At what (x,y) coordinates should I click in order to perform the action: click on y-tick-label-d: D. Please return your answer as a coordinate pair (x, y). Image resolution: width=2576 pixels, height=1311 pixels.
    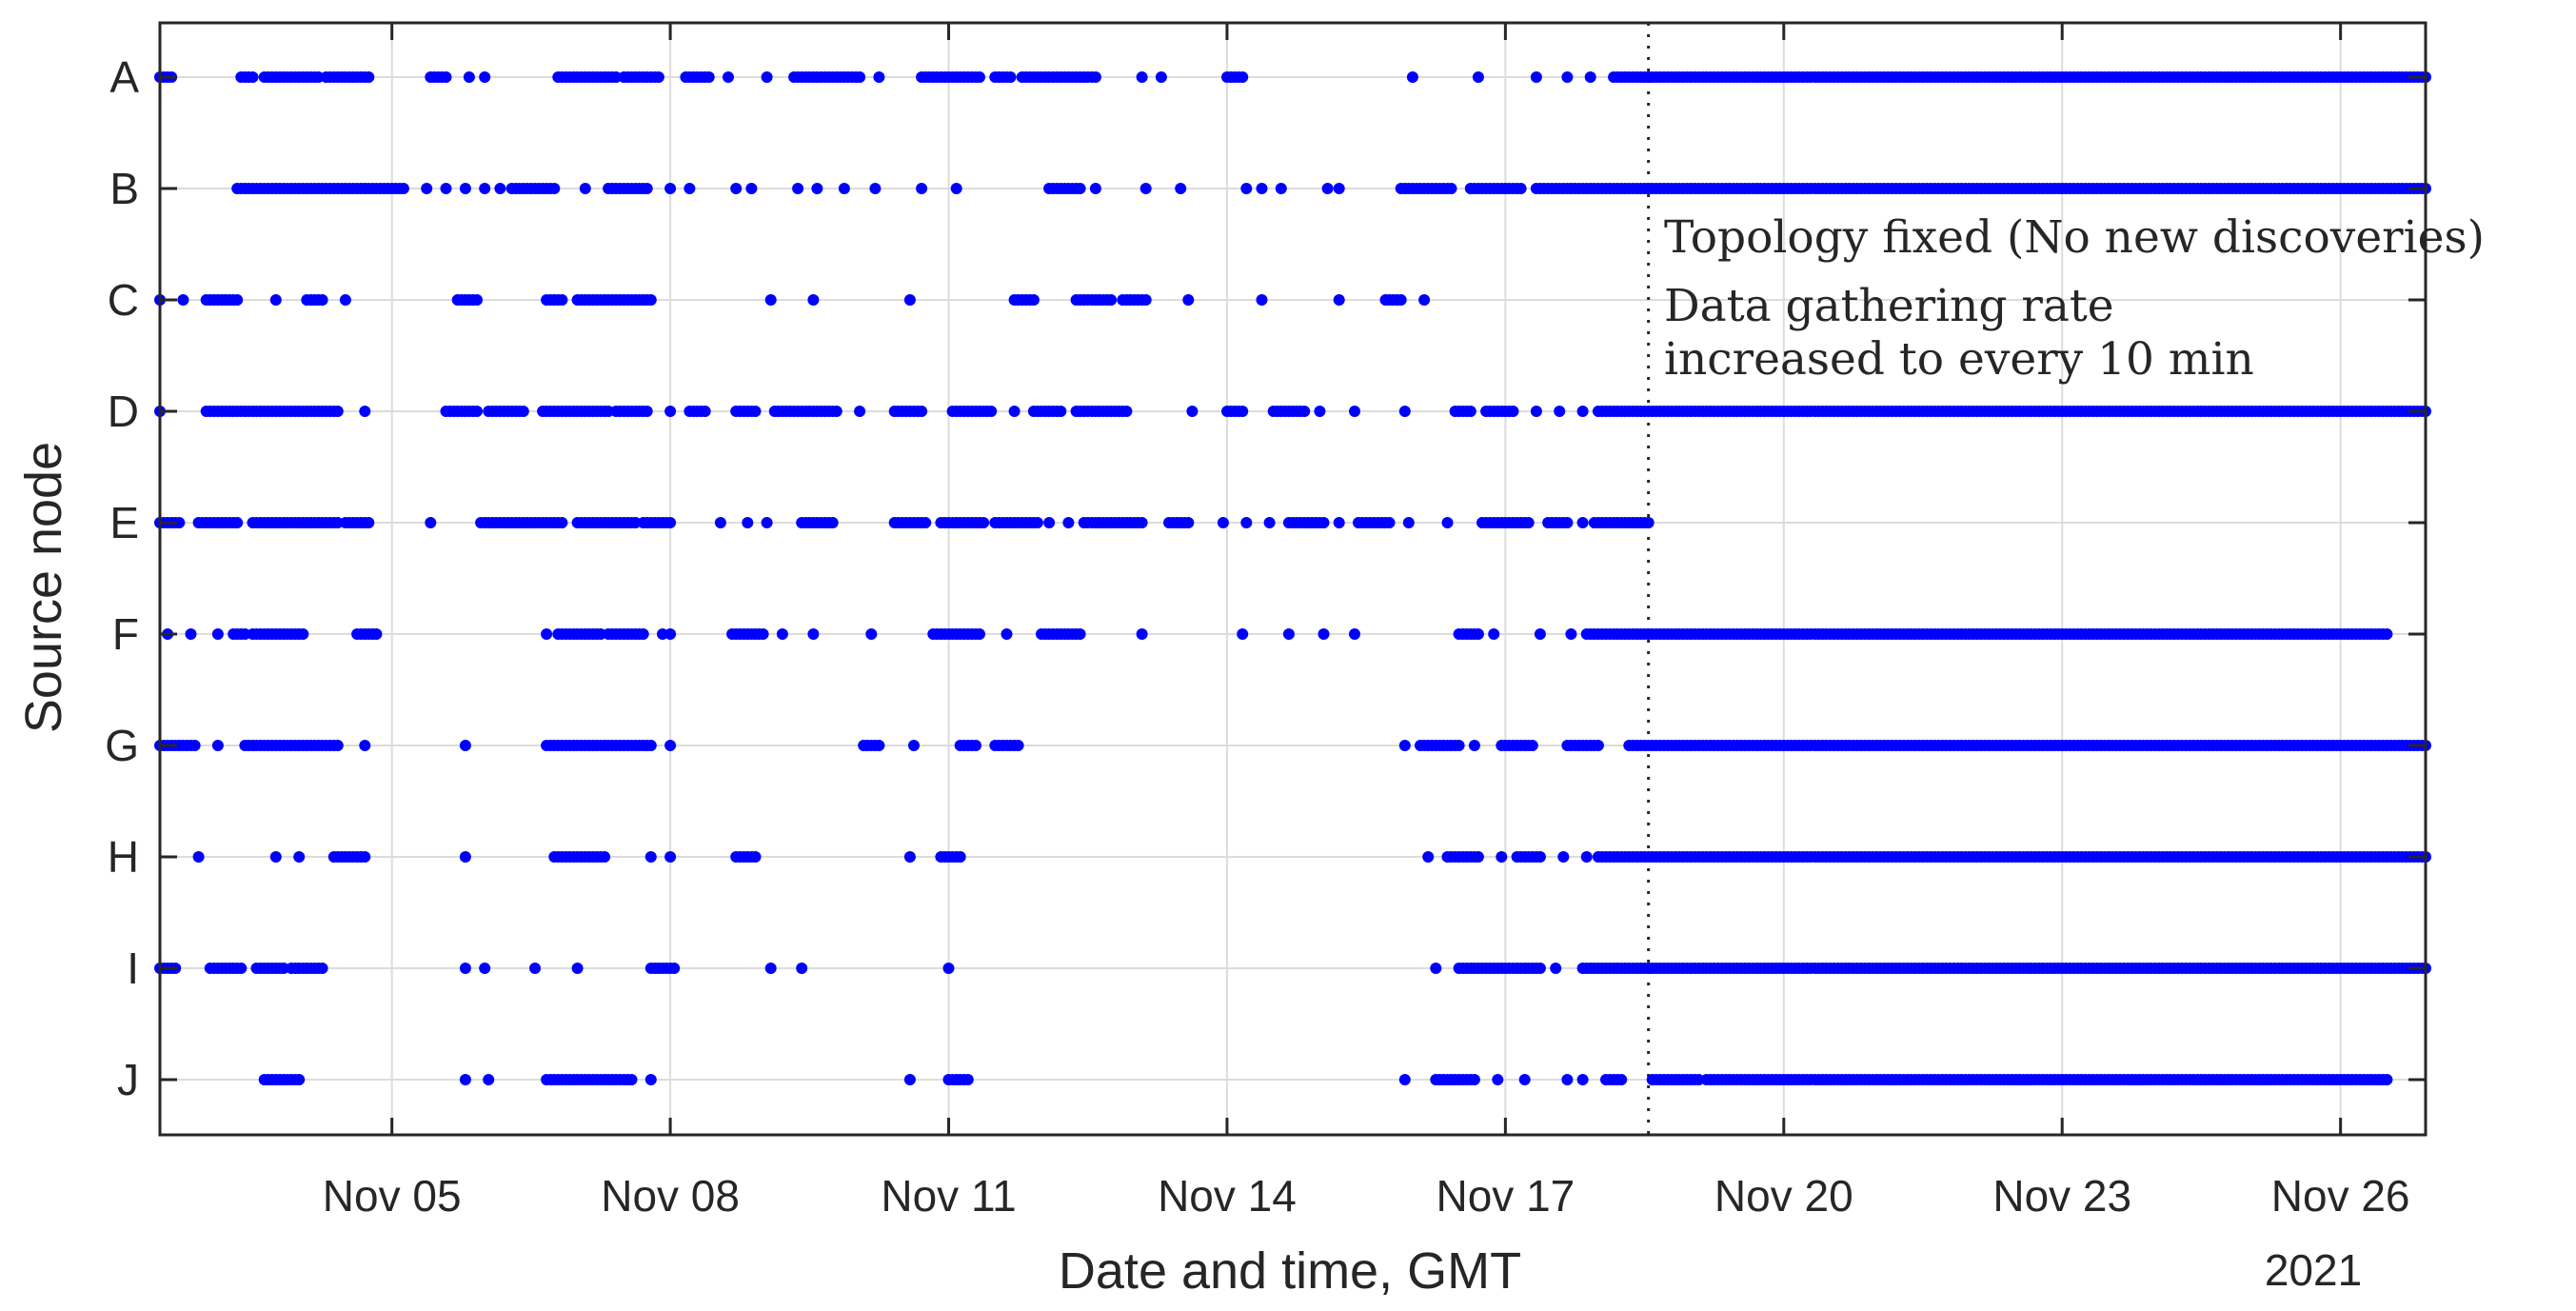
    Looking at the image, I should click on (124, 411).